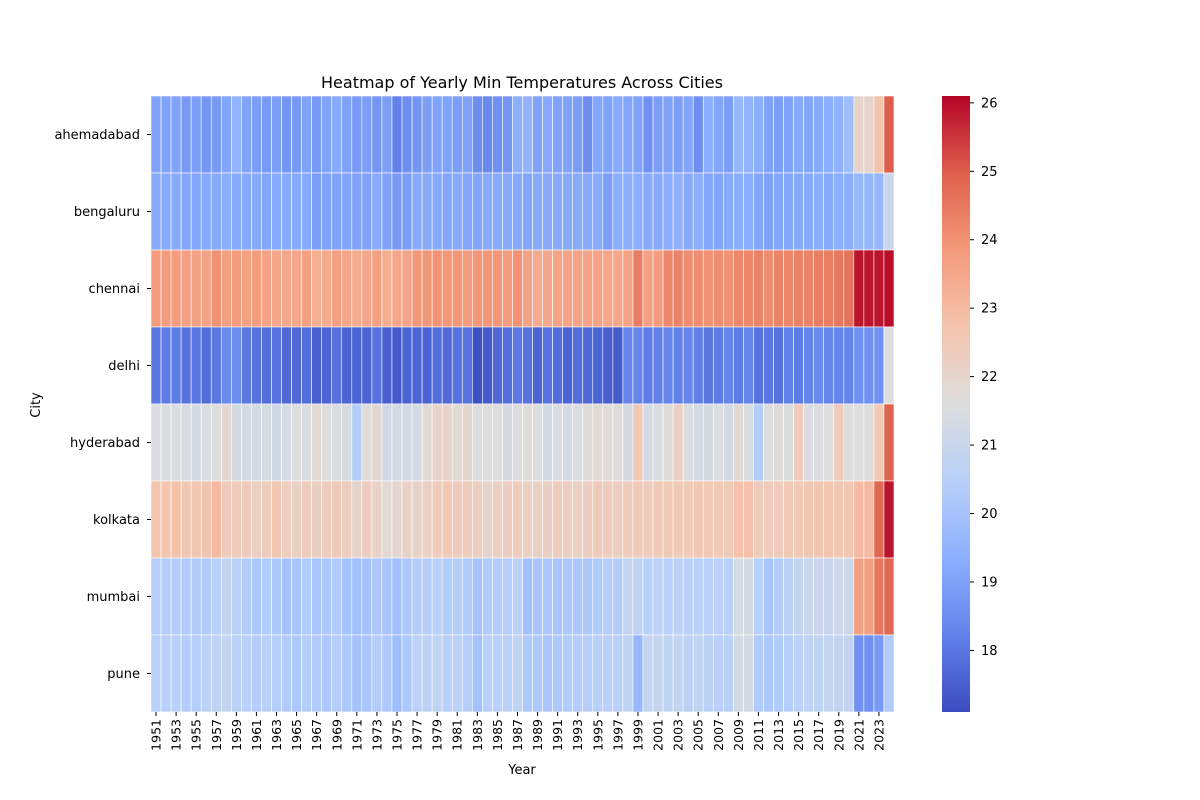  Describe the element at coordinates (989, 240) in the screenshot. I see `colorbar-tick-label: 24` at that location.